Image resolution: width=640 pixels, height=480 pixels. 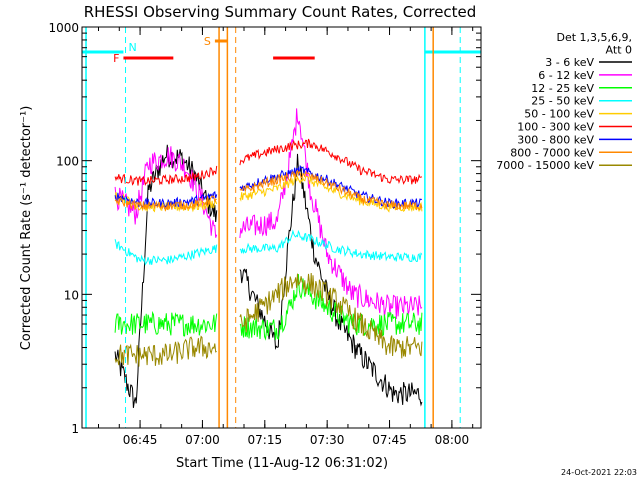 I want to click on legend-label: 25 - 50 keV, so click(x=562, y=101).